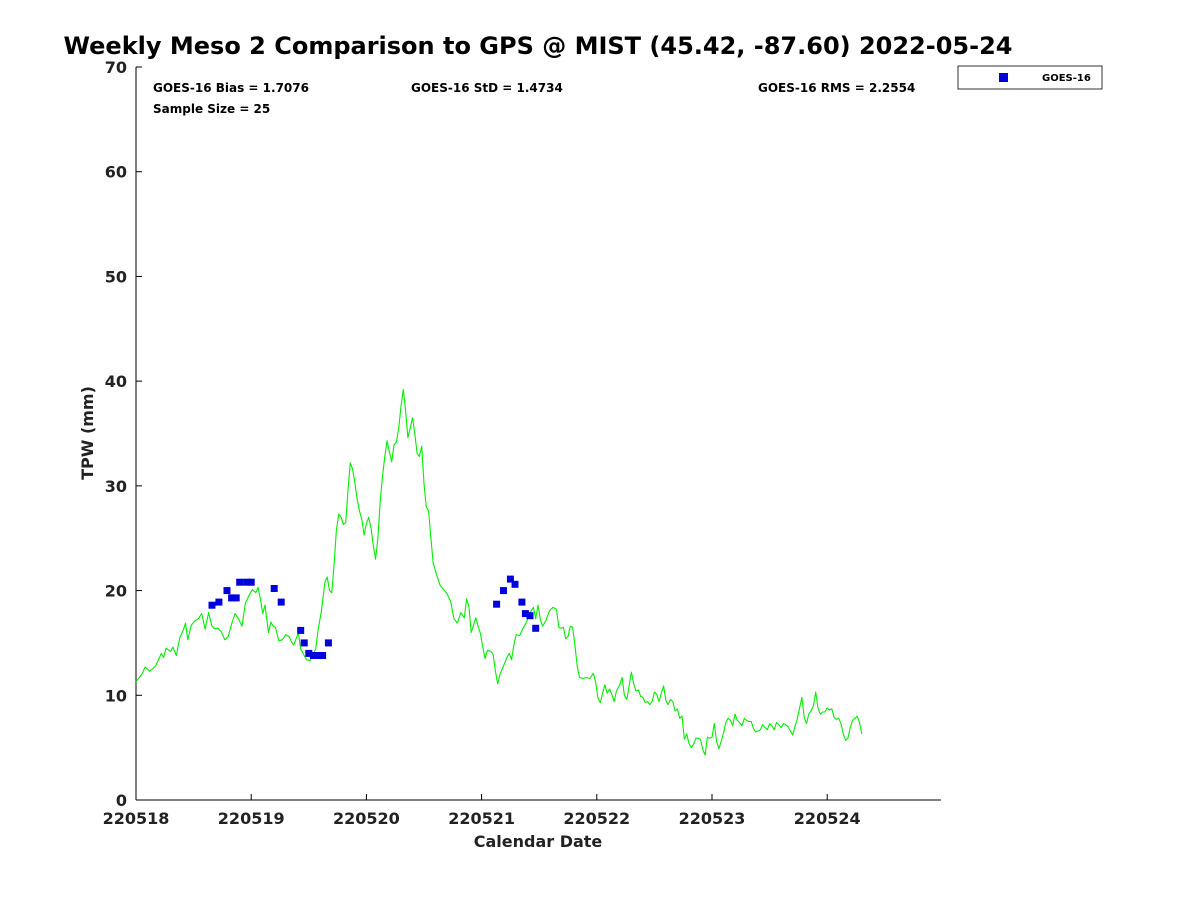  I want to click on stat-bias: GOES-16 Bias = 1.7076, so click(231, 88).